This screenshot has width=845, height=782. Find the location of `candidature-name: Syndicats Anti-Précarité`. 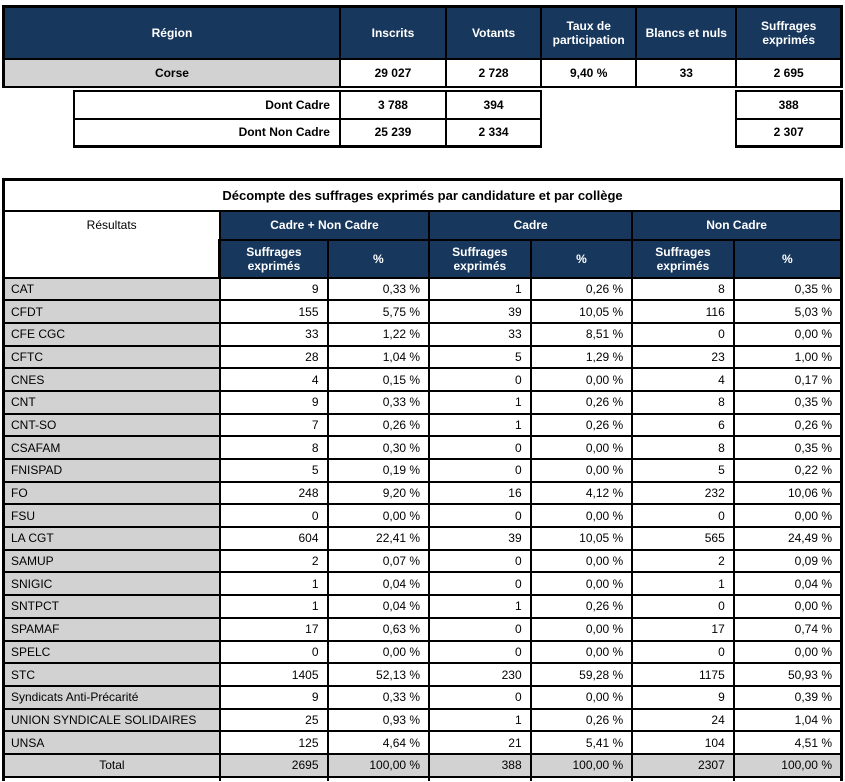

candidature-name: Syndicats Anti-Précarité is located at coordinates (111, 697).